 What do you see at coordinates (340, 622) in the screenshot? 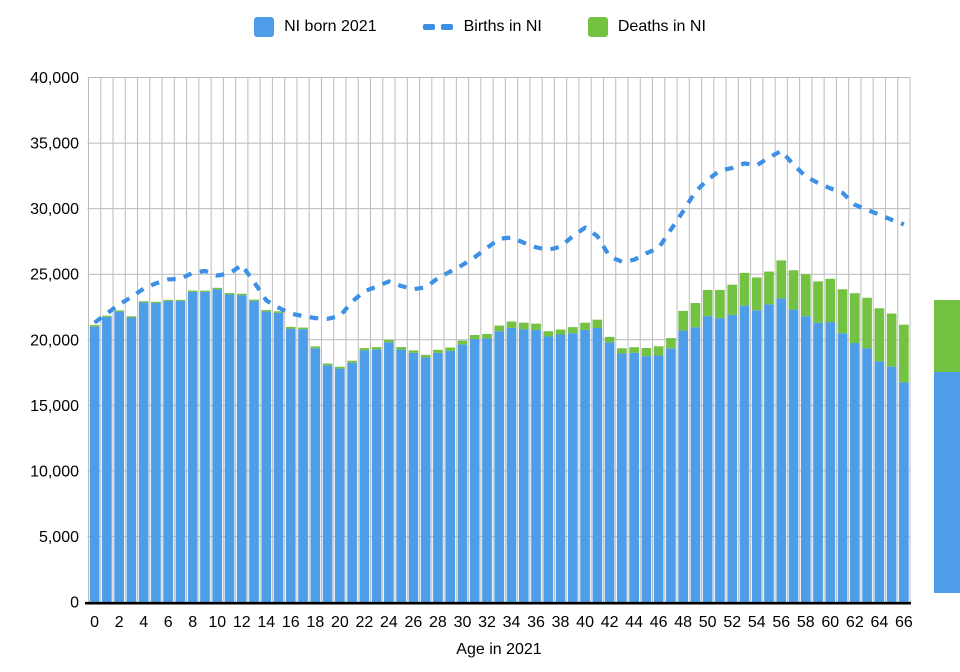
I see `x-tick-label: 20` at bounding box center [340, 622].